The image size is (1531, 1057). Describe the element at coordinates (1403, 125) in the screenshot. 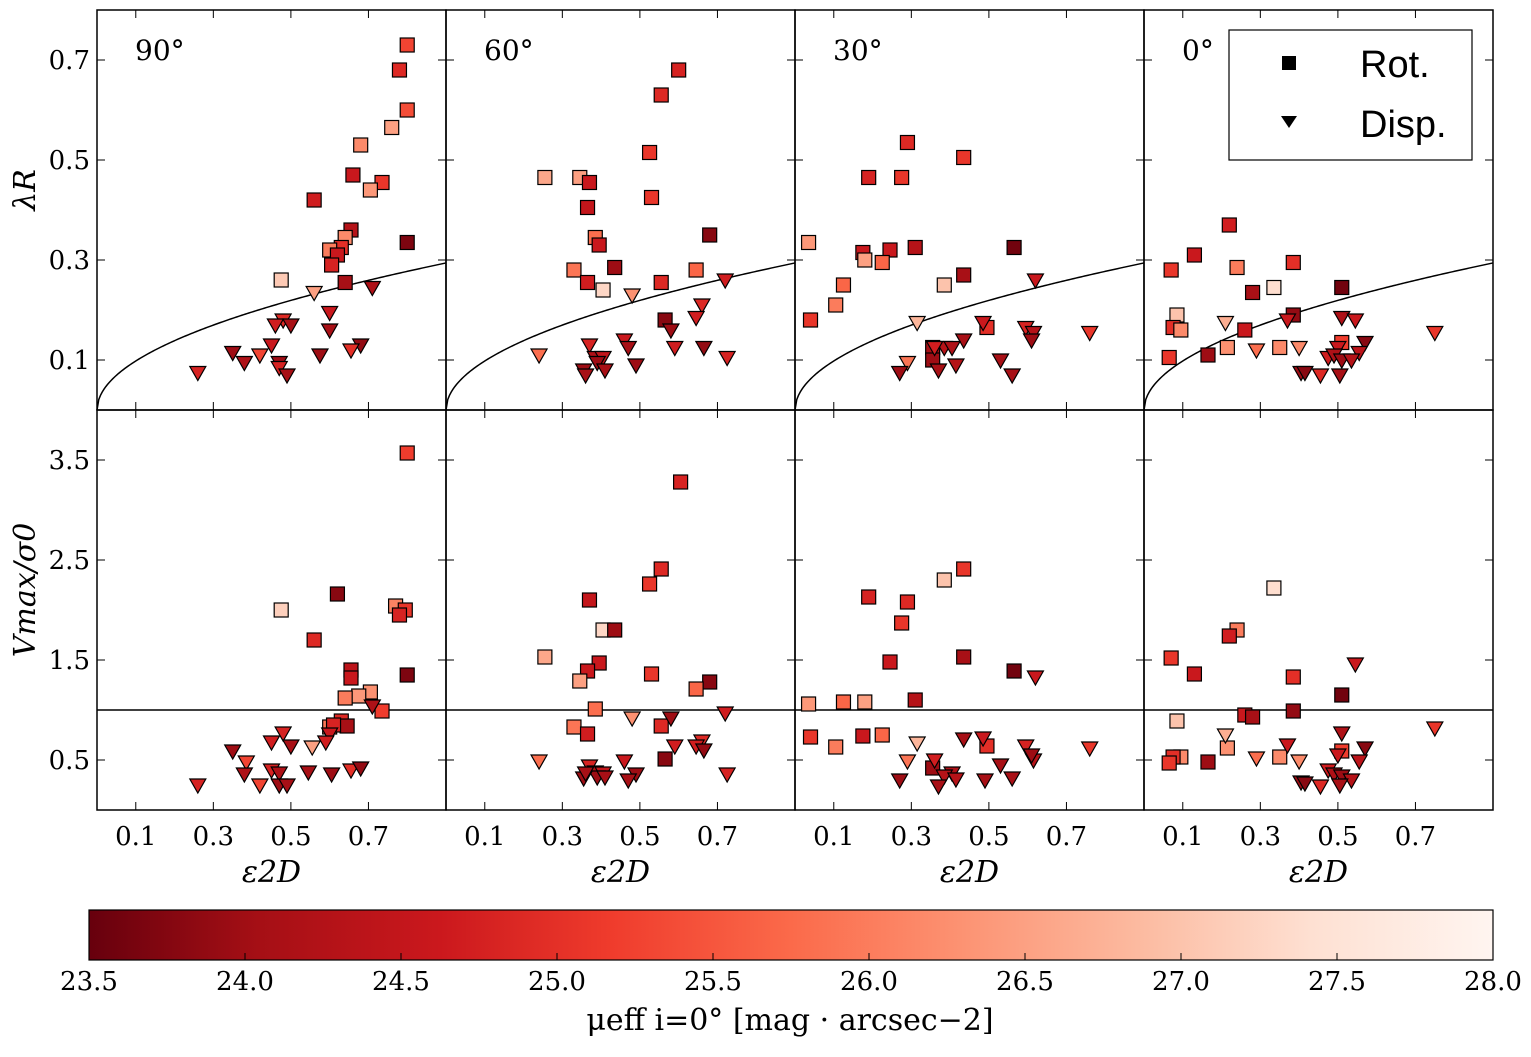

I see `legend-label-disp: Disp.` at that location.